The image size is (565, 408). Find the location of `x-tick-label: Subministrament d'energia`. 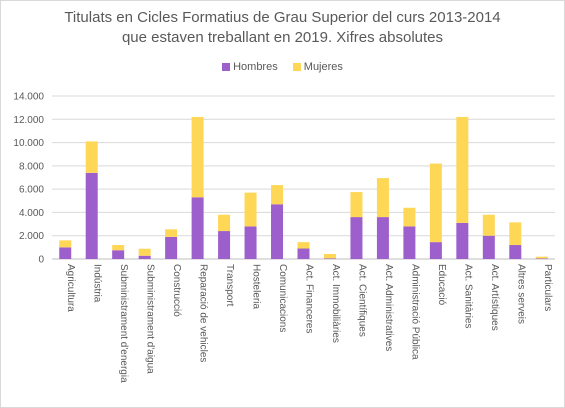

x-tick-label: Subministrament d'energia is located at coordinates (123, 323).